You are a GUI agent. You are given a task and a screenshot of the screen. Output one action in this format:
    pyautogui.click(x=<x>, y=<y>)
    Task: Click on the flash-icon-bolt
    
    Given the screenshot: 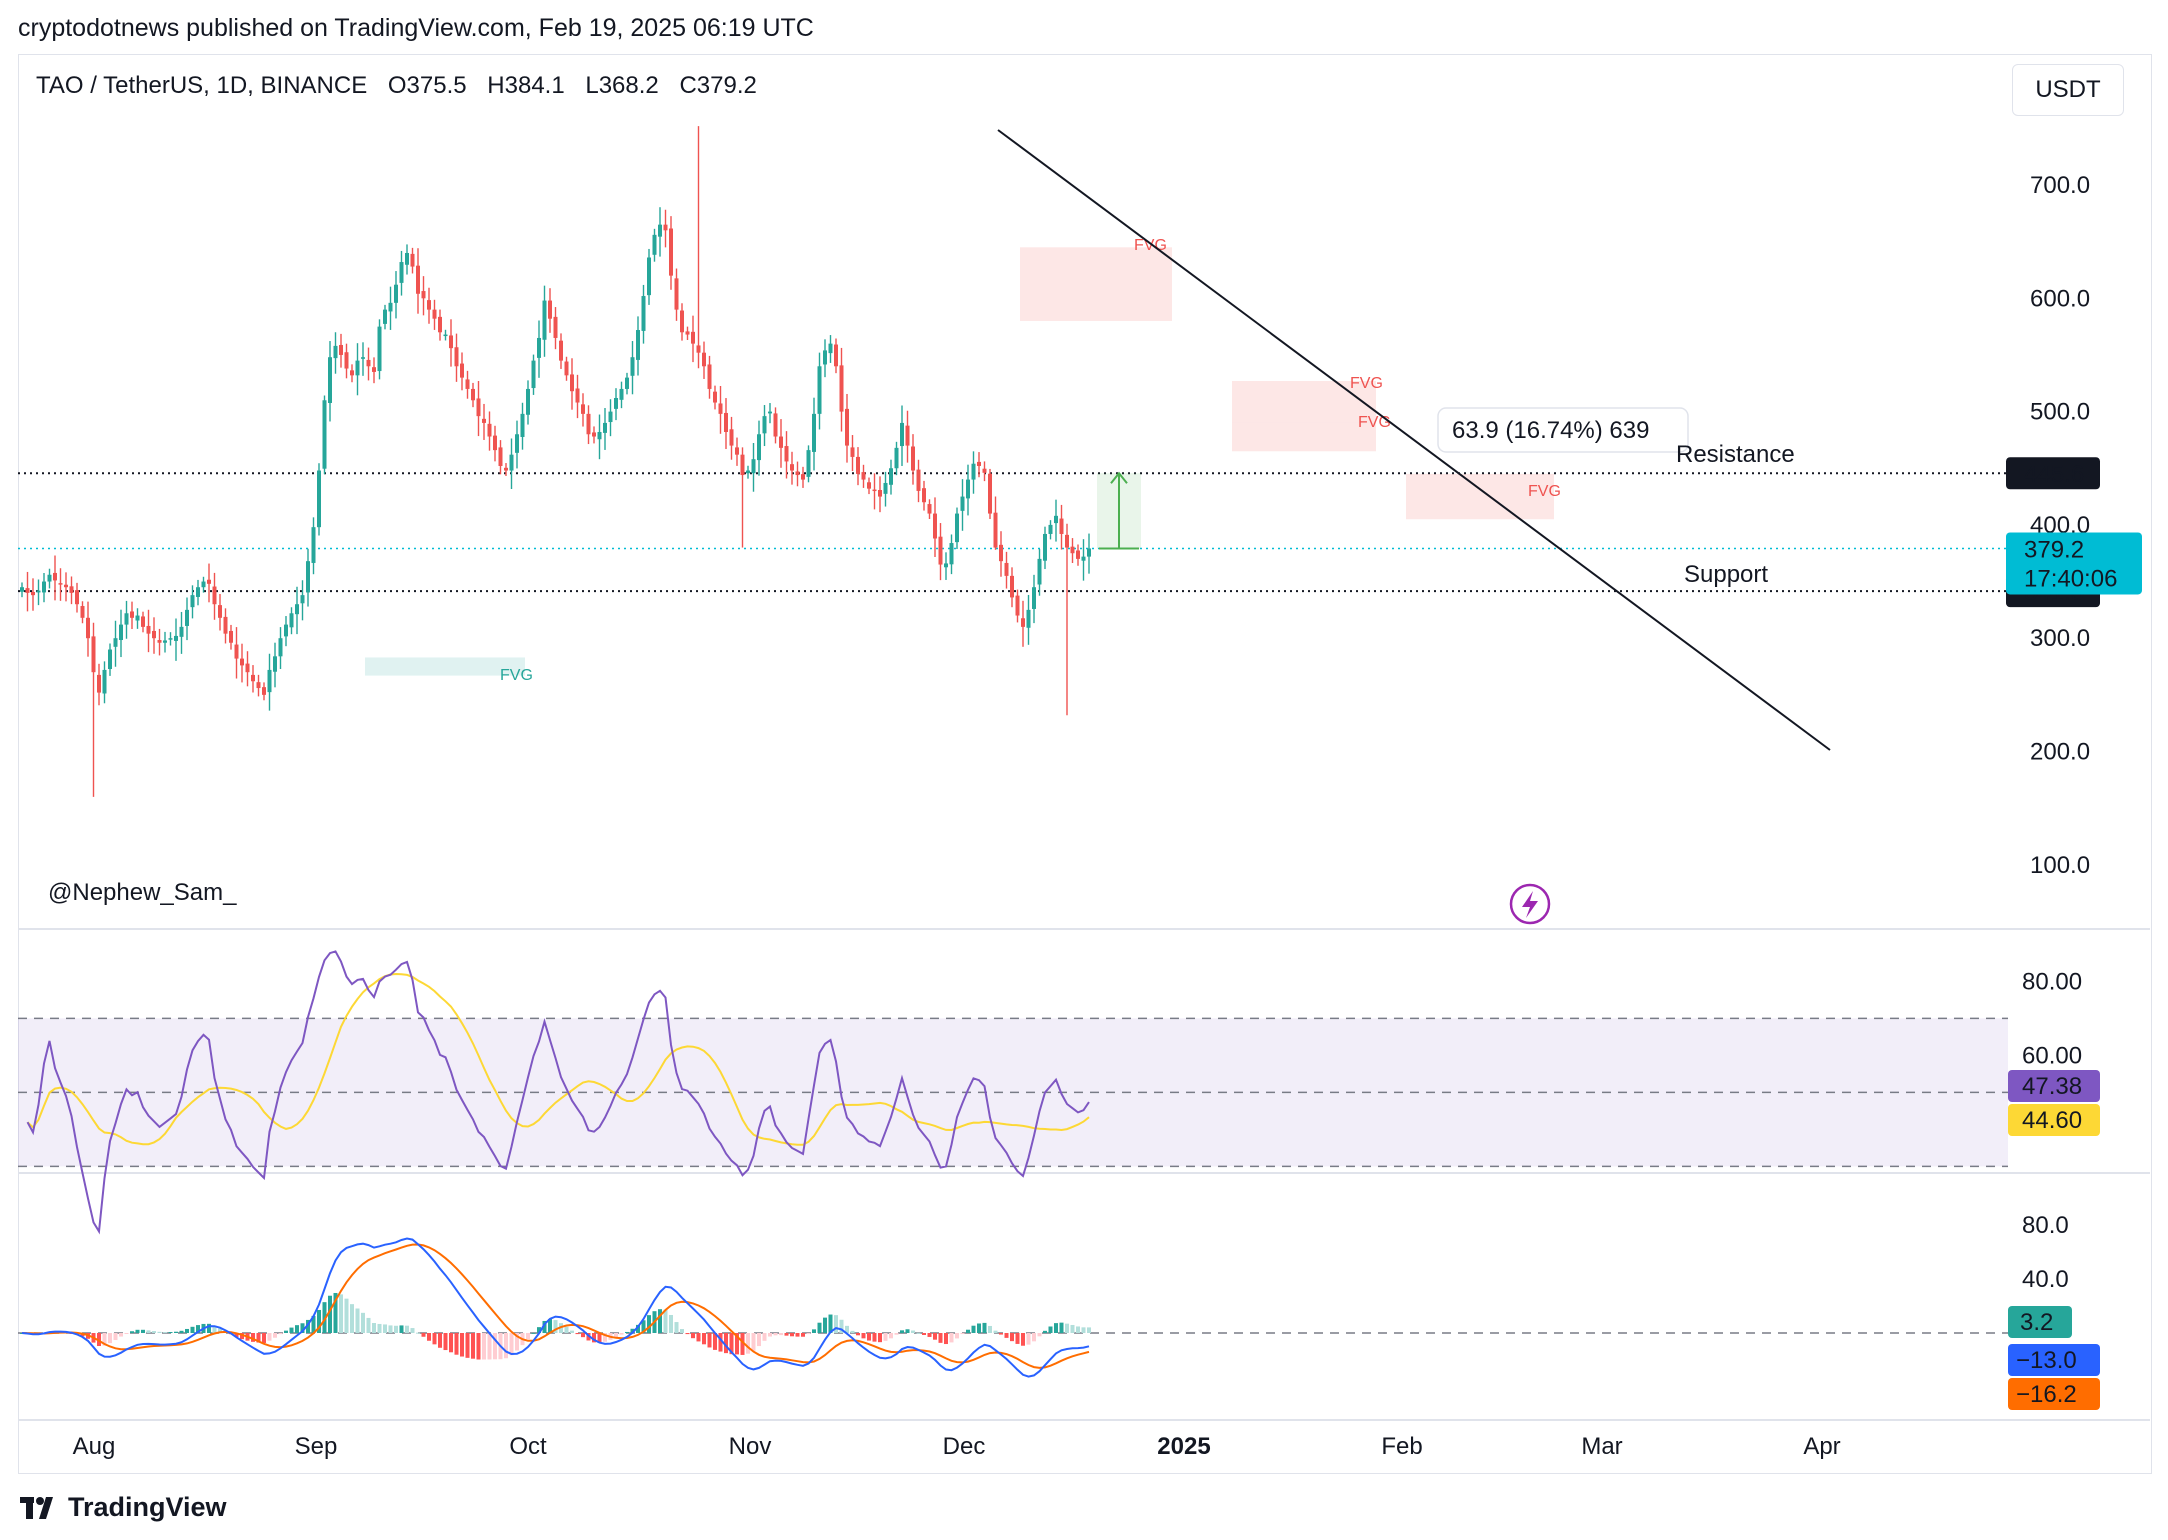 What is the action you would take?
    pyautogui.click(x=1530, y=904)
    